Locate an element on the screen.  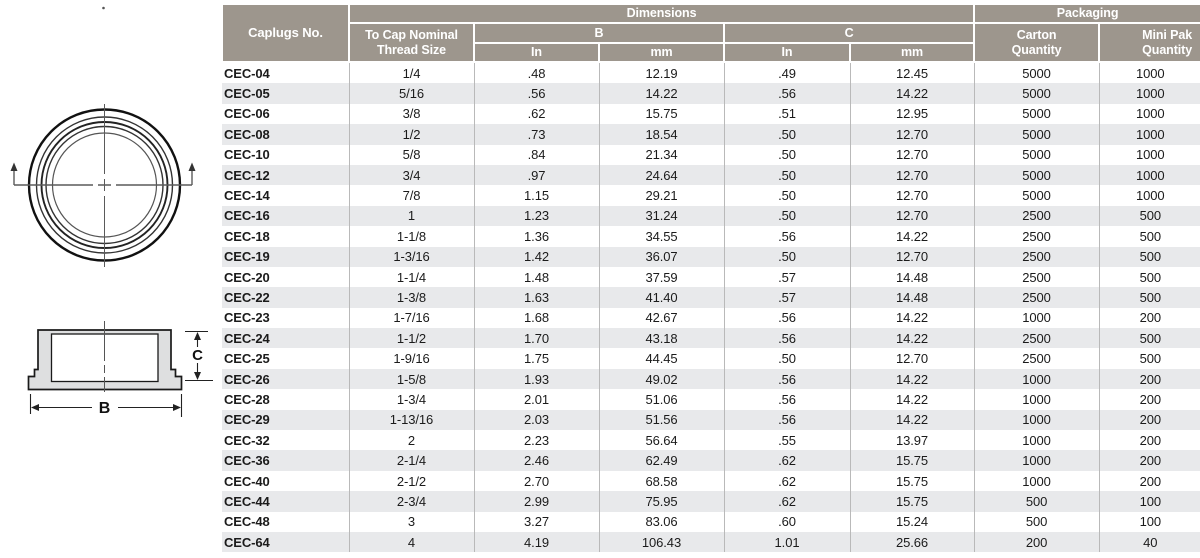
value-cell: 1-1/2 is located at coordinates (411, 338).